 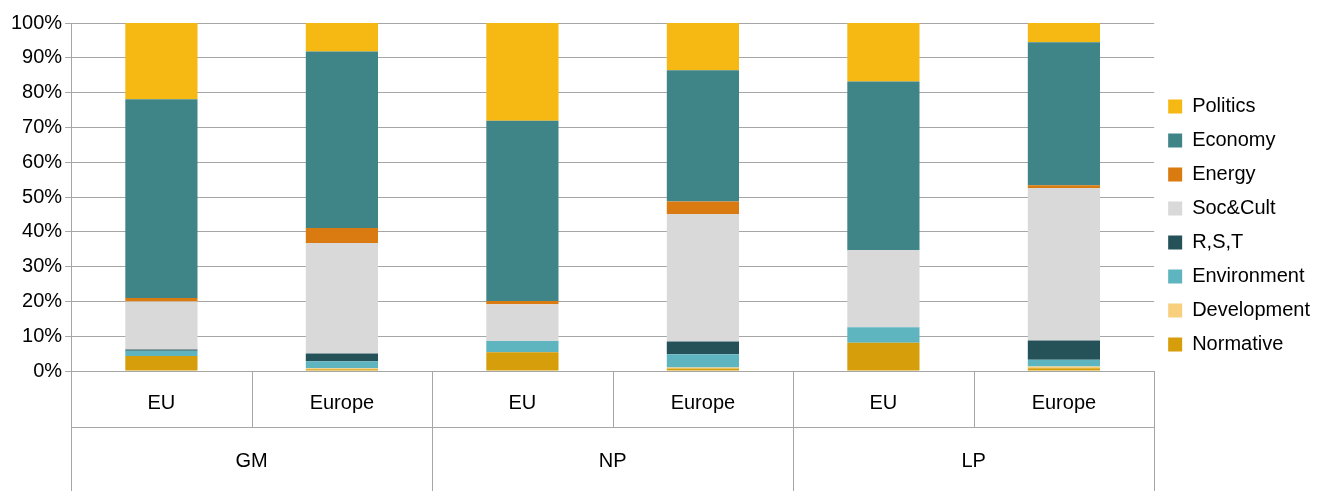 I want to click on y-tick-label: 90%, so click(x=42, y=56).